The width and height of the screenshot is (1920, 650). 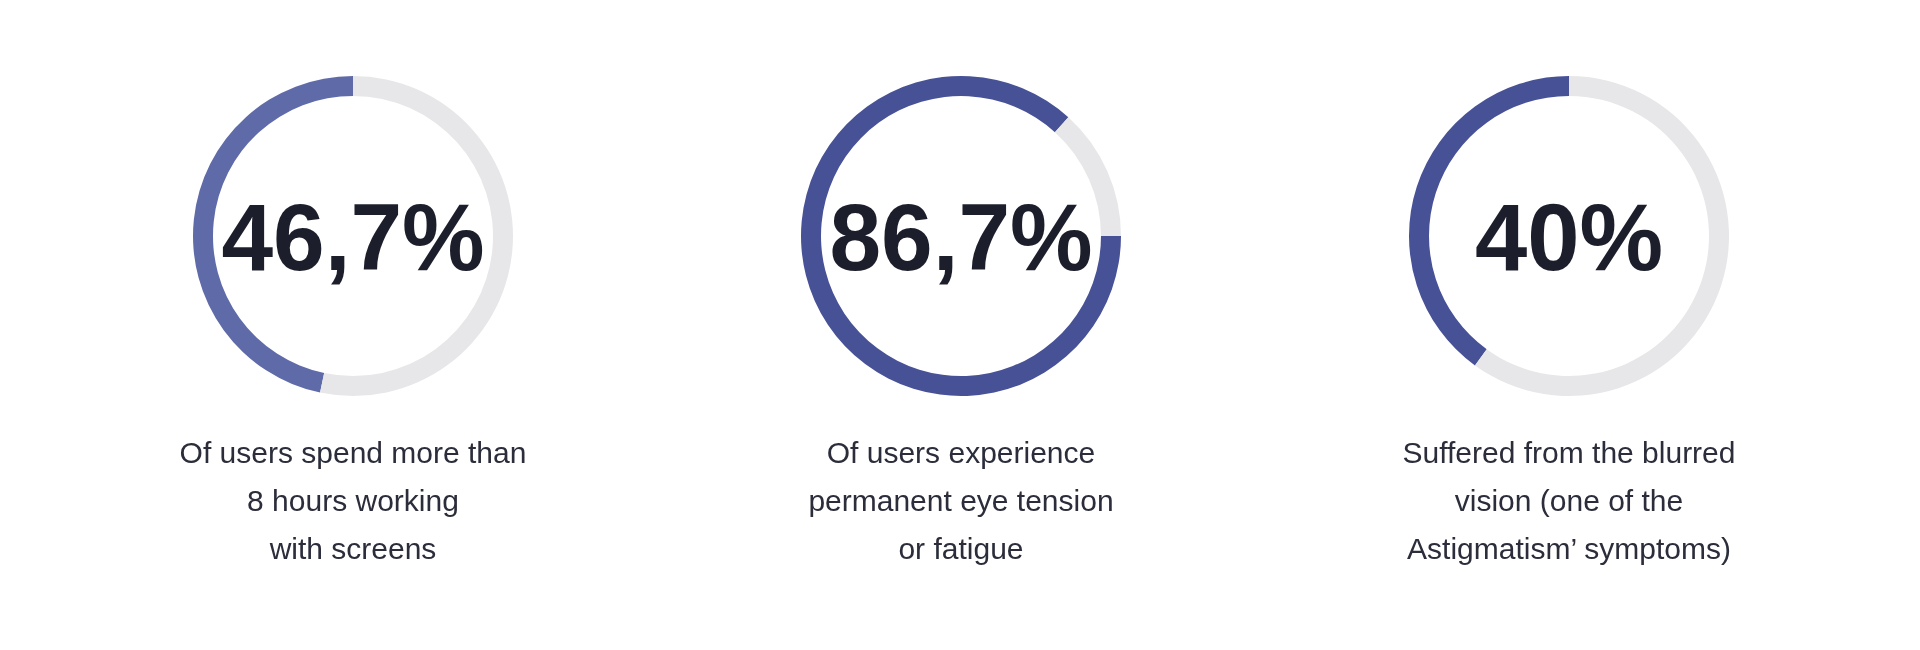 What do you see at coordinates (961, 237) in the screenshot?
I see `text: 86,7%` at bounding box center [961, 237].